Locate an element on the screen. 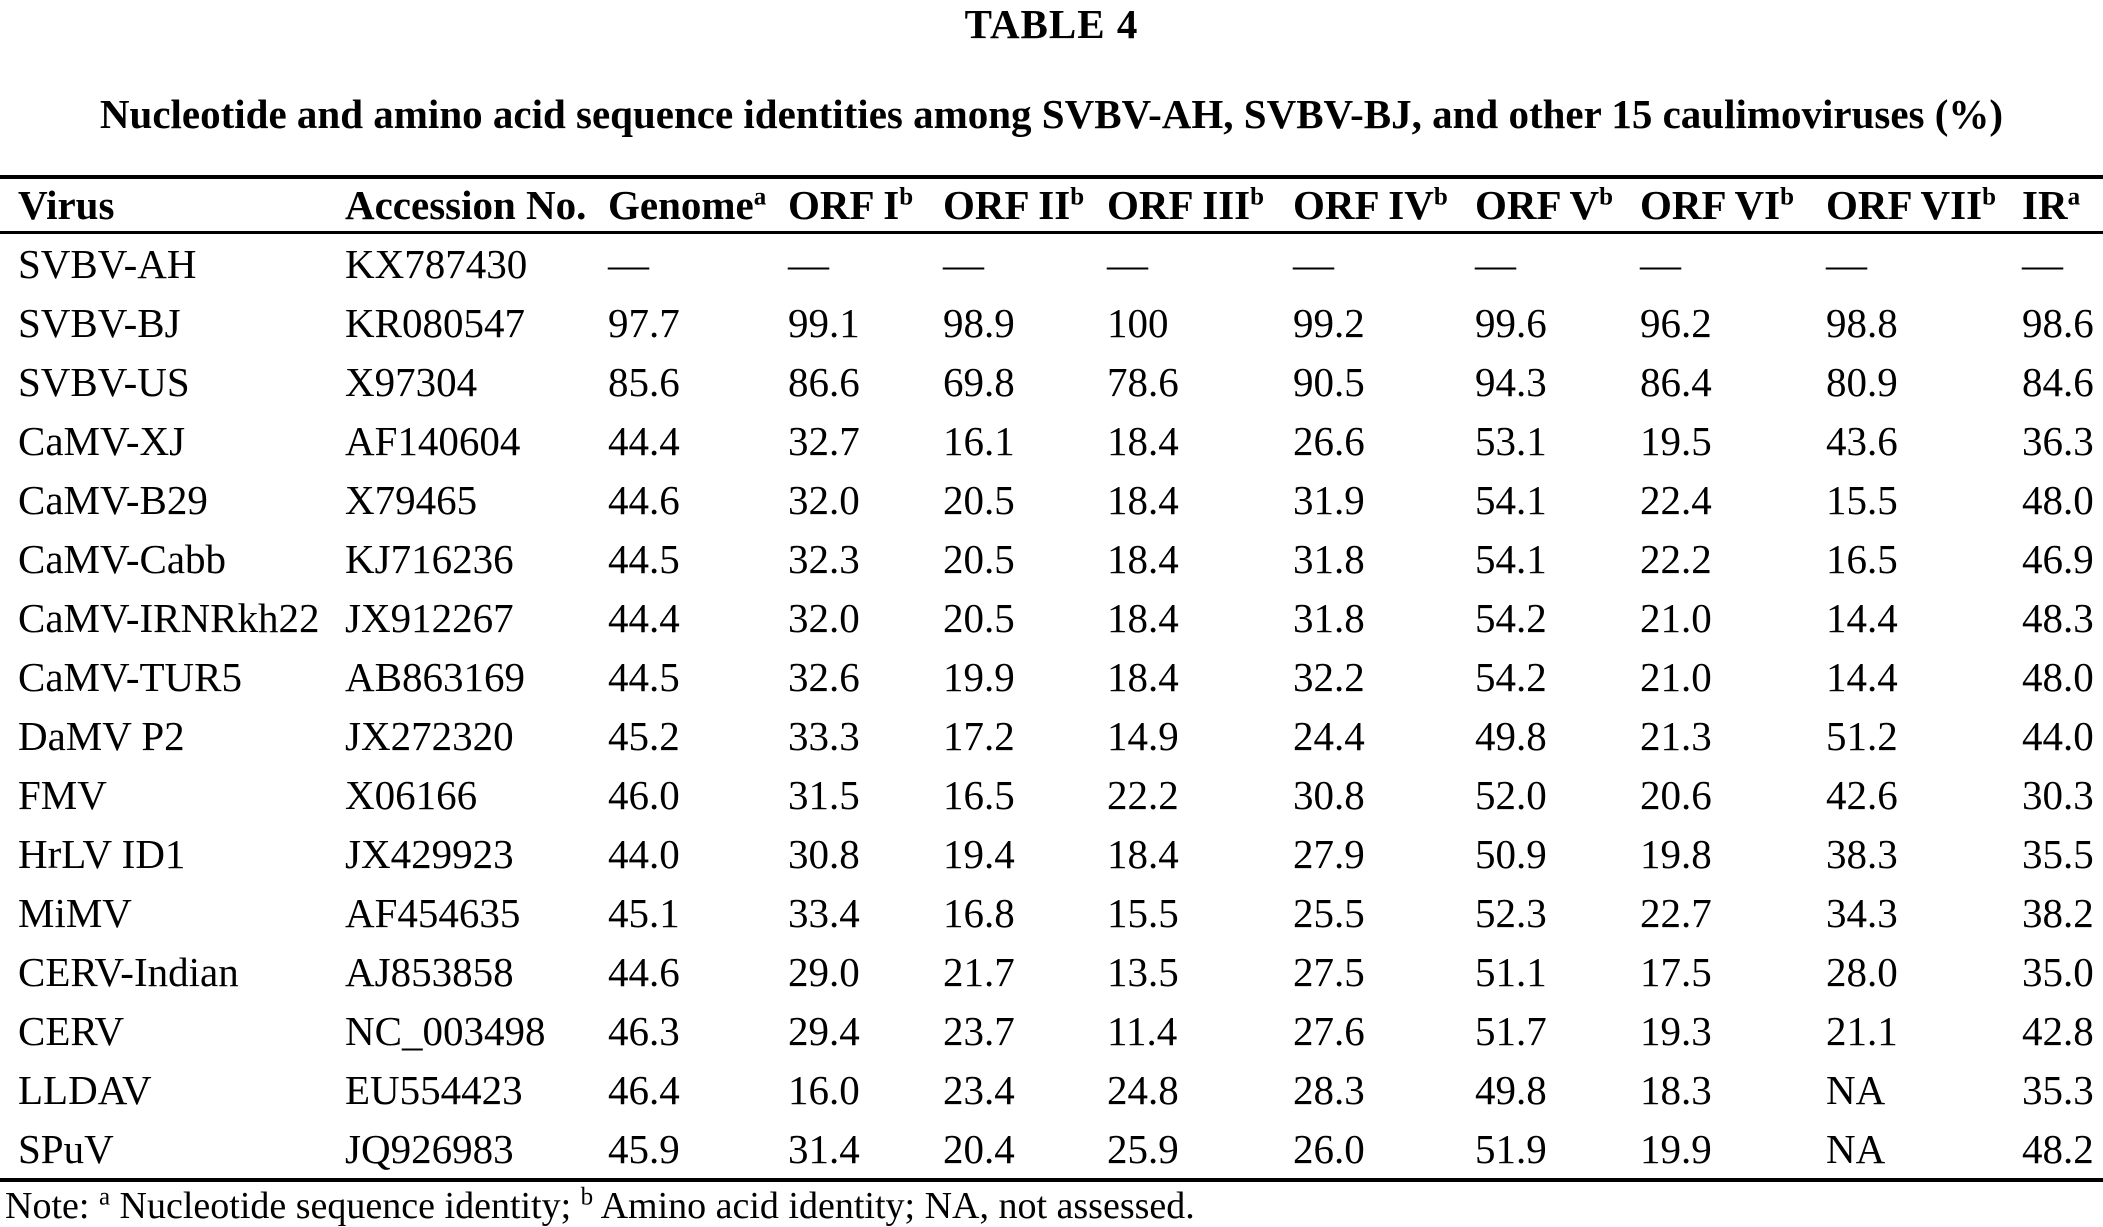 This screenshot has height=1227, width=2103. column-header-label: Genome is located at coordinates (681, 205).